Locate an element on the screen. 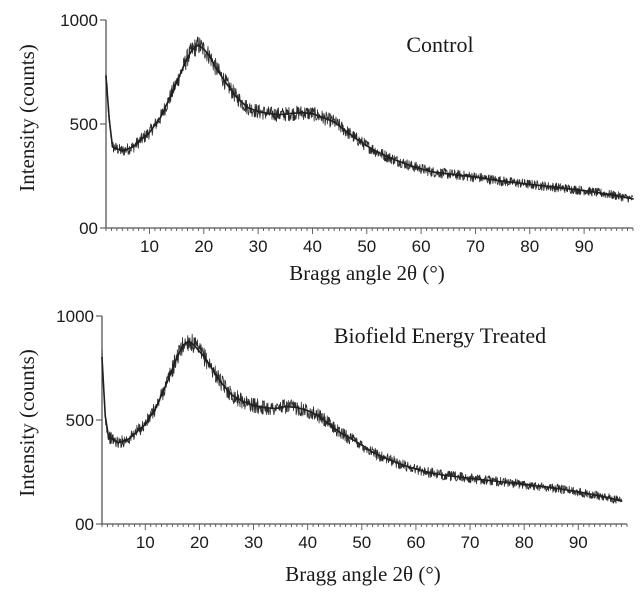  chart-title: Control is located at coordinates (439, 44).